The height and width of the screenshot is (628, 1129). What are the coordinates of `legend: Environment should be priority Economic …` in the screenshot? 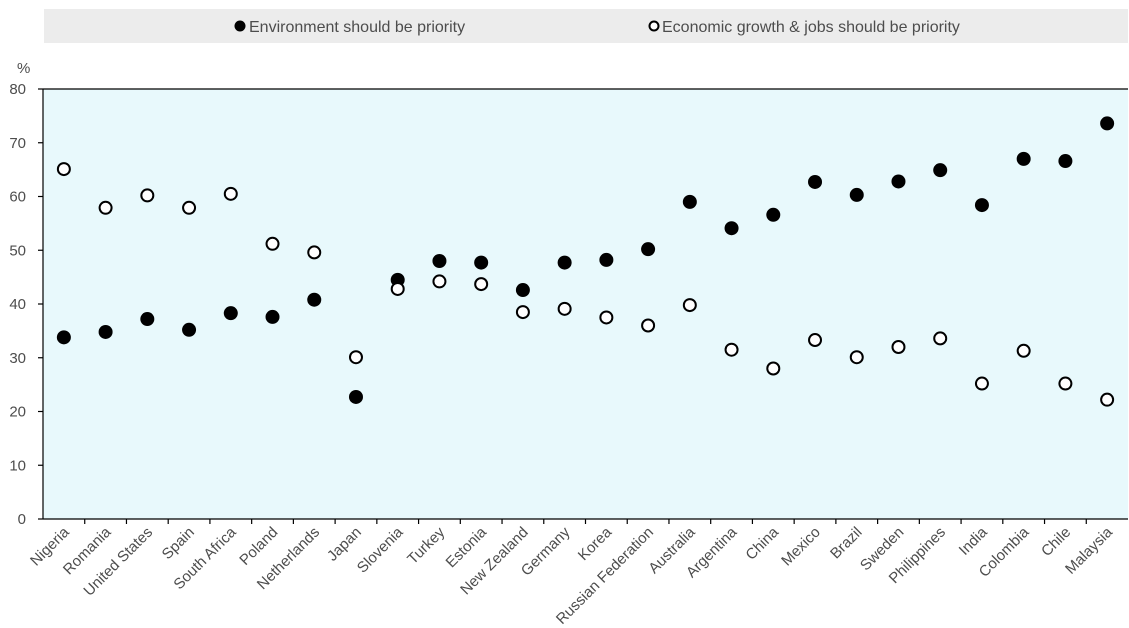 It's located at (586, 26).